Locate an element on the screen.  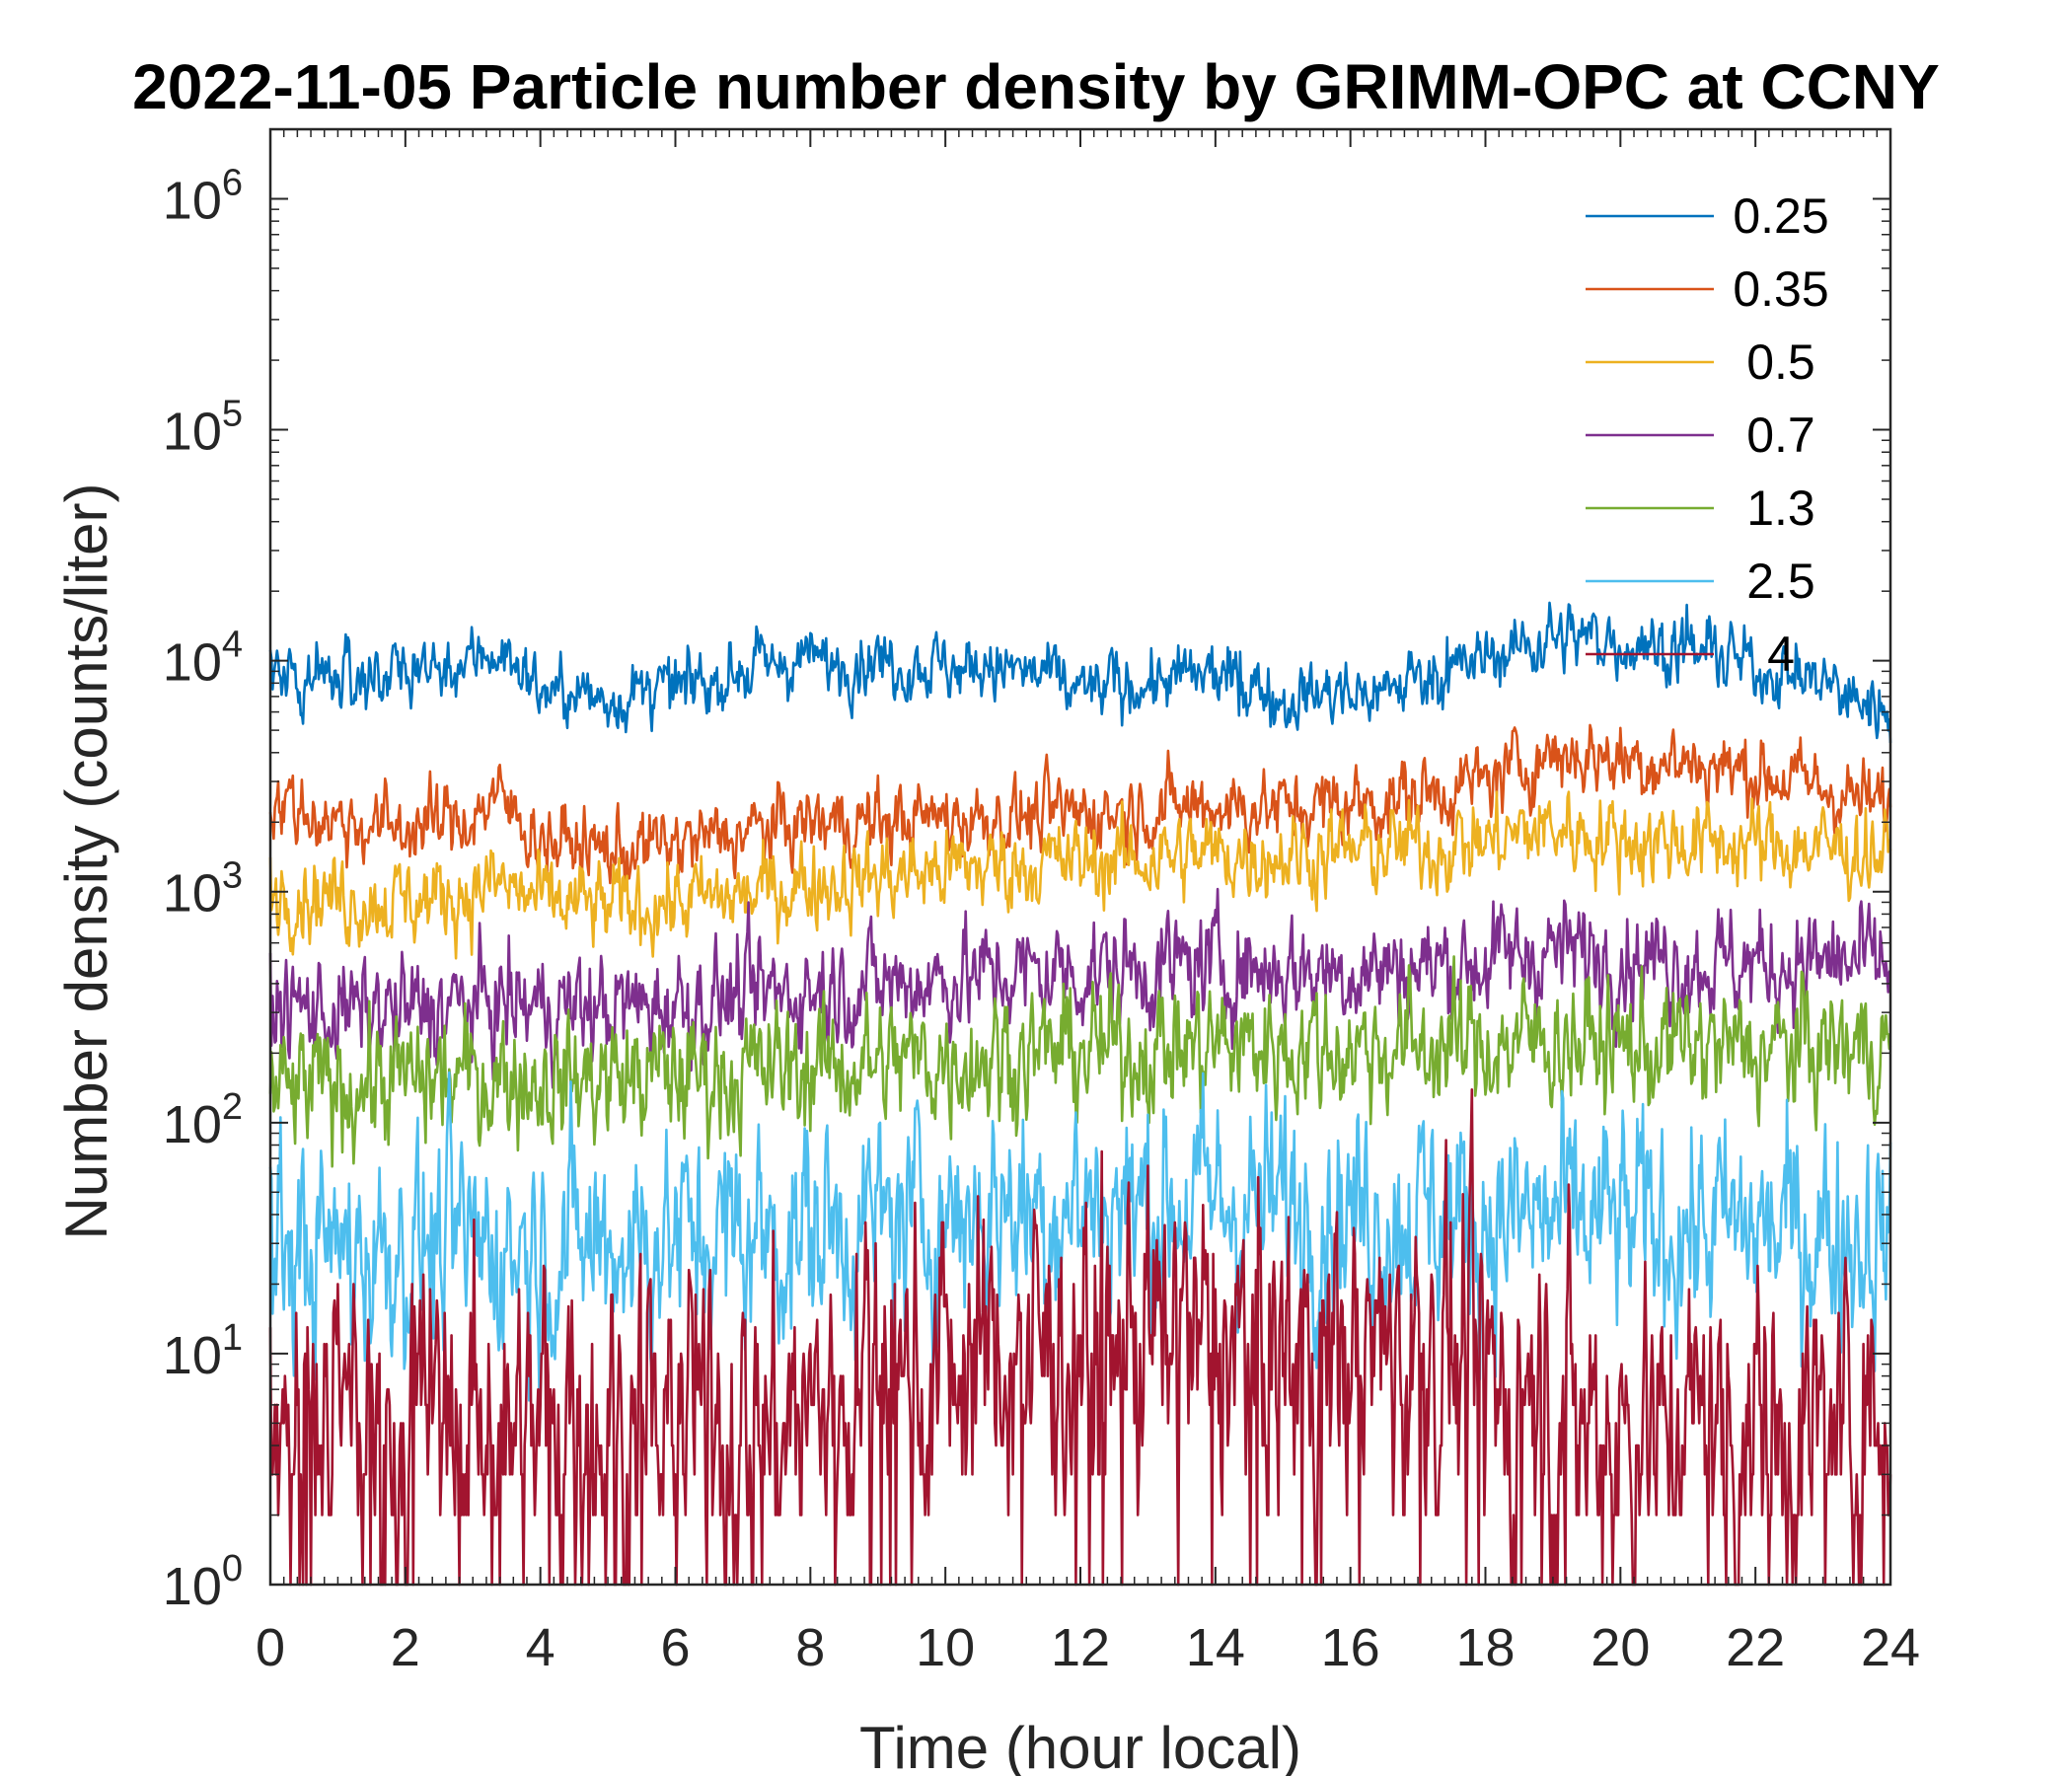
y-tick-label: 10³ is located at coordinates (203, 890).